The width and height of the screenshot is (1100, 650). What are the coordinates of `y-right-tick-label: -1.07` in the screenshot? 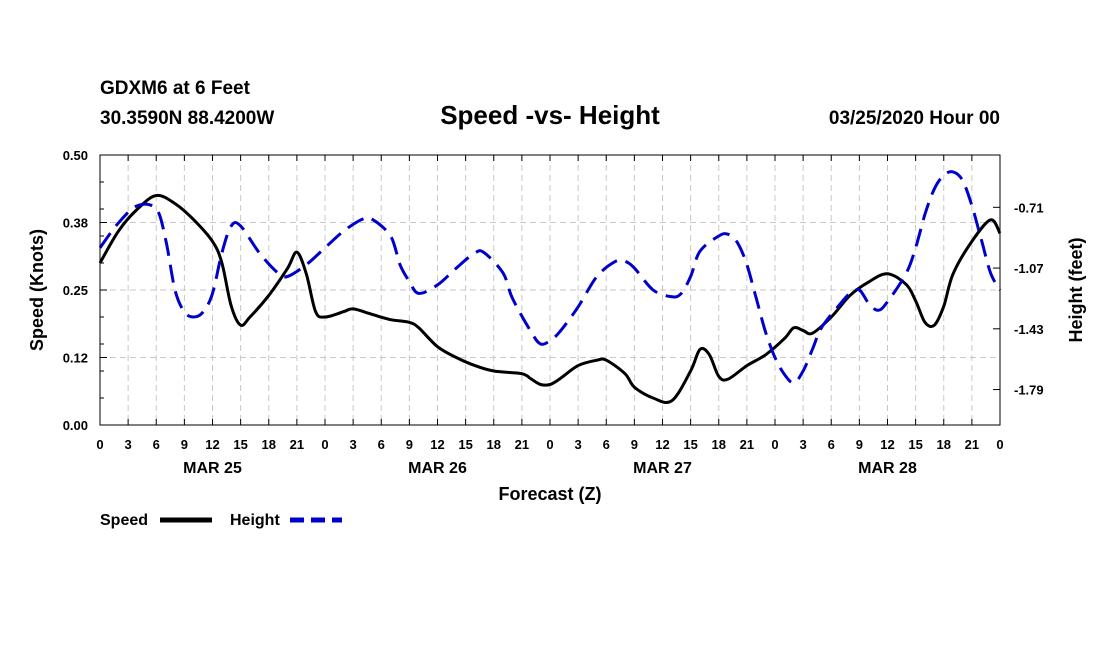 It's located at (1029, 268).